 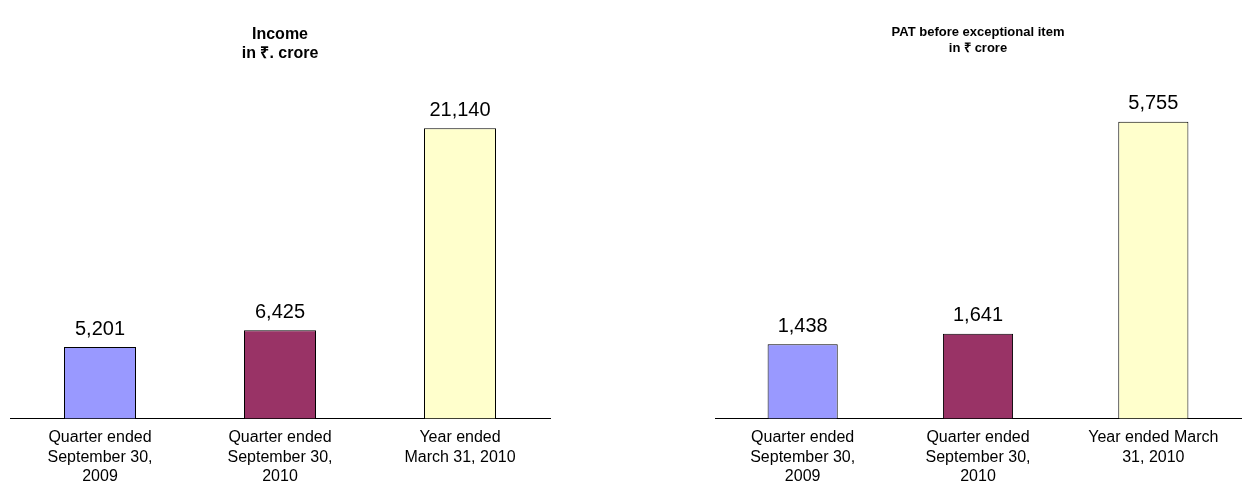 What do you see at coordinates (460, 108) in the screenshot?
I see `data-label: 21,140` at bounding box center [460, 108].